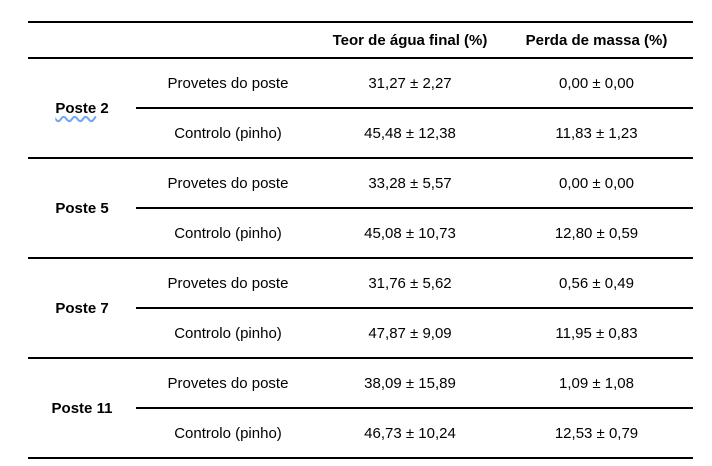 The width and height of the screenshot is (712, 466). What do you see at coordinates (104, 108) in the screenshot?
I see `poste-number: 2` at bounding box center [104, 108].